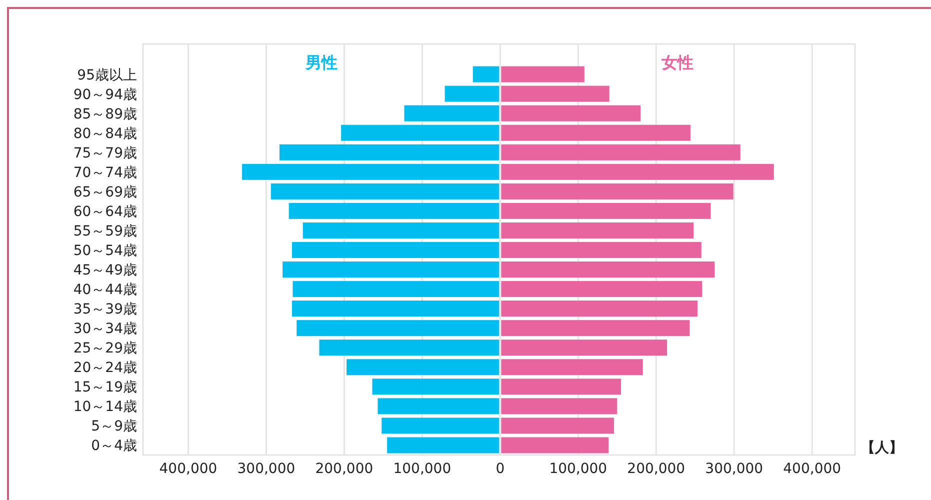  I want to click on y-tick-label: 85～89歳, so click(105, 114).